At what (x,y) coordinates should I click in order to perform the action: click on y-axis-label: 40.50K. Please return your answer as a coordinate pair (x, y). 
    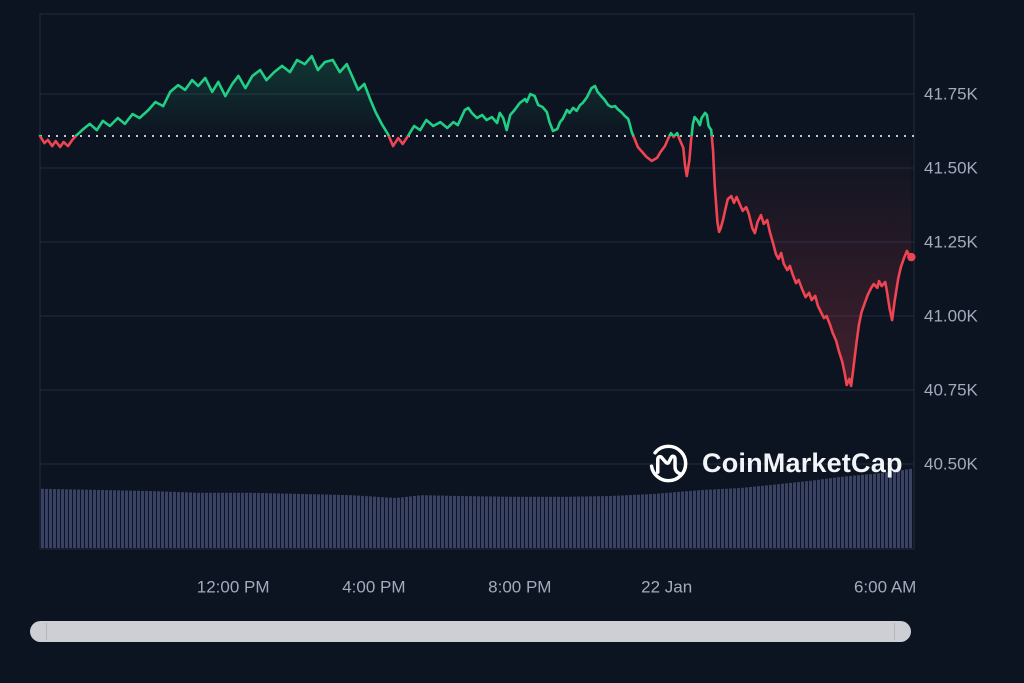
    Looking at the image, I should click on (951, 464).